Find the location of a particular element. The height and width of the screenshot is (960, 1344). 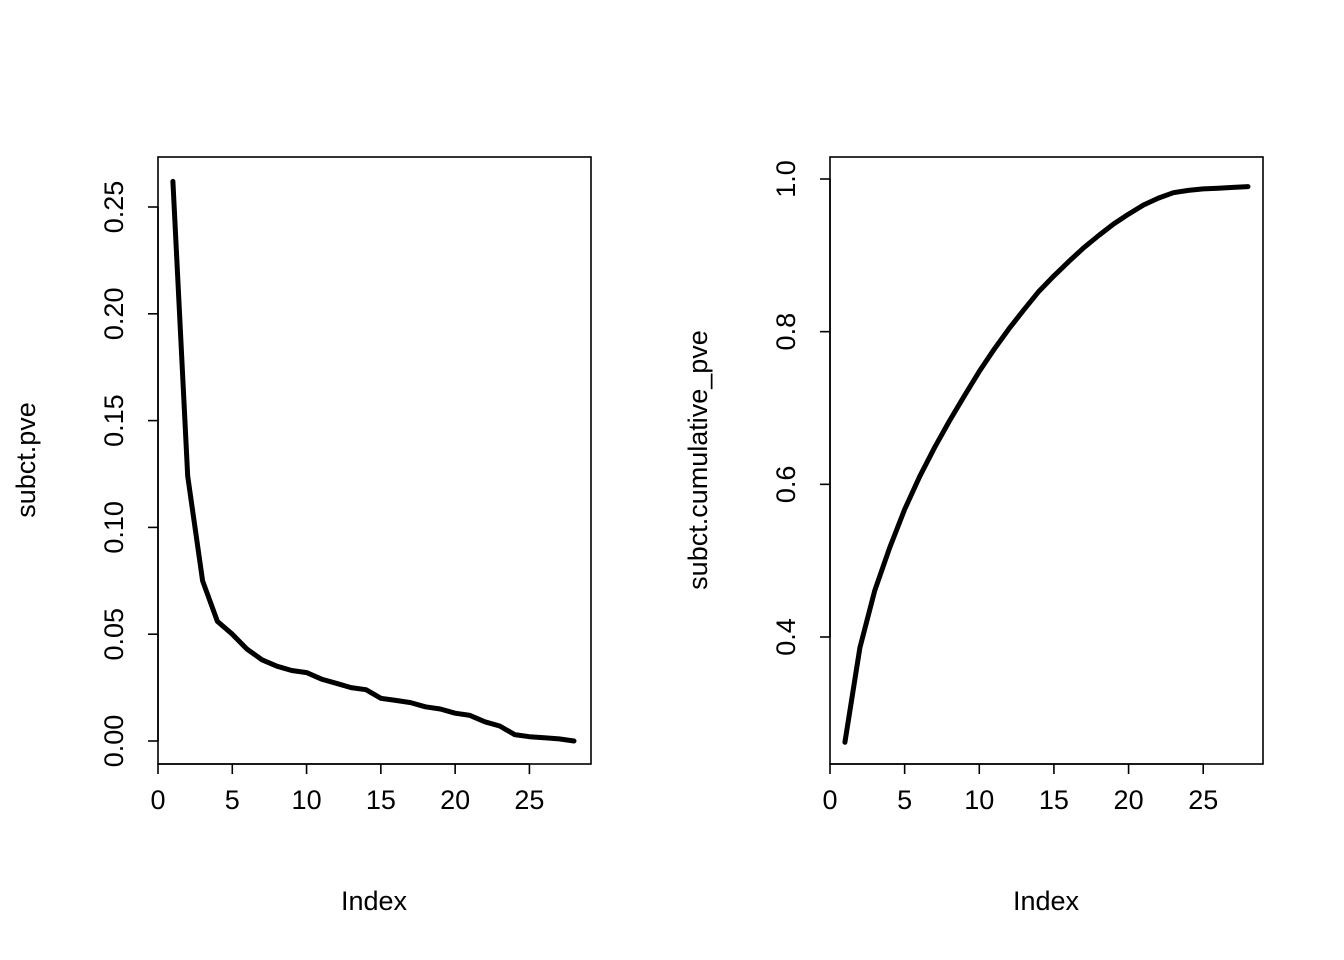

y-tick-label: 0.20 is located at coordinates (114, 314).